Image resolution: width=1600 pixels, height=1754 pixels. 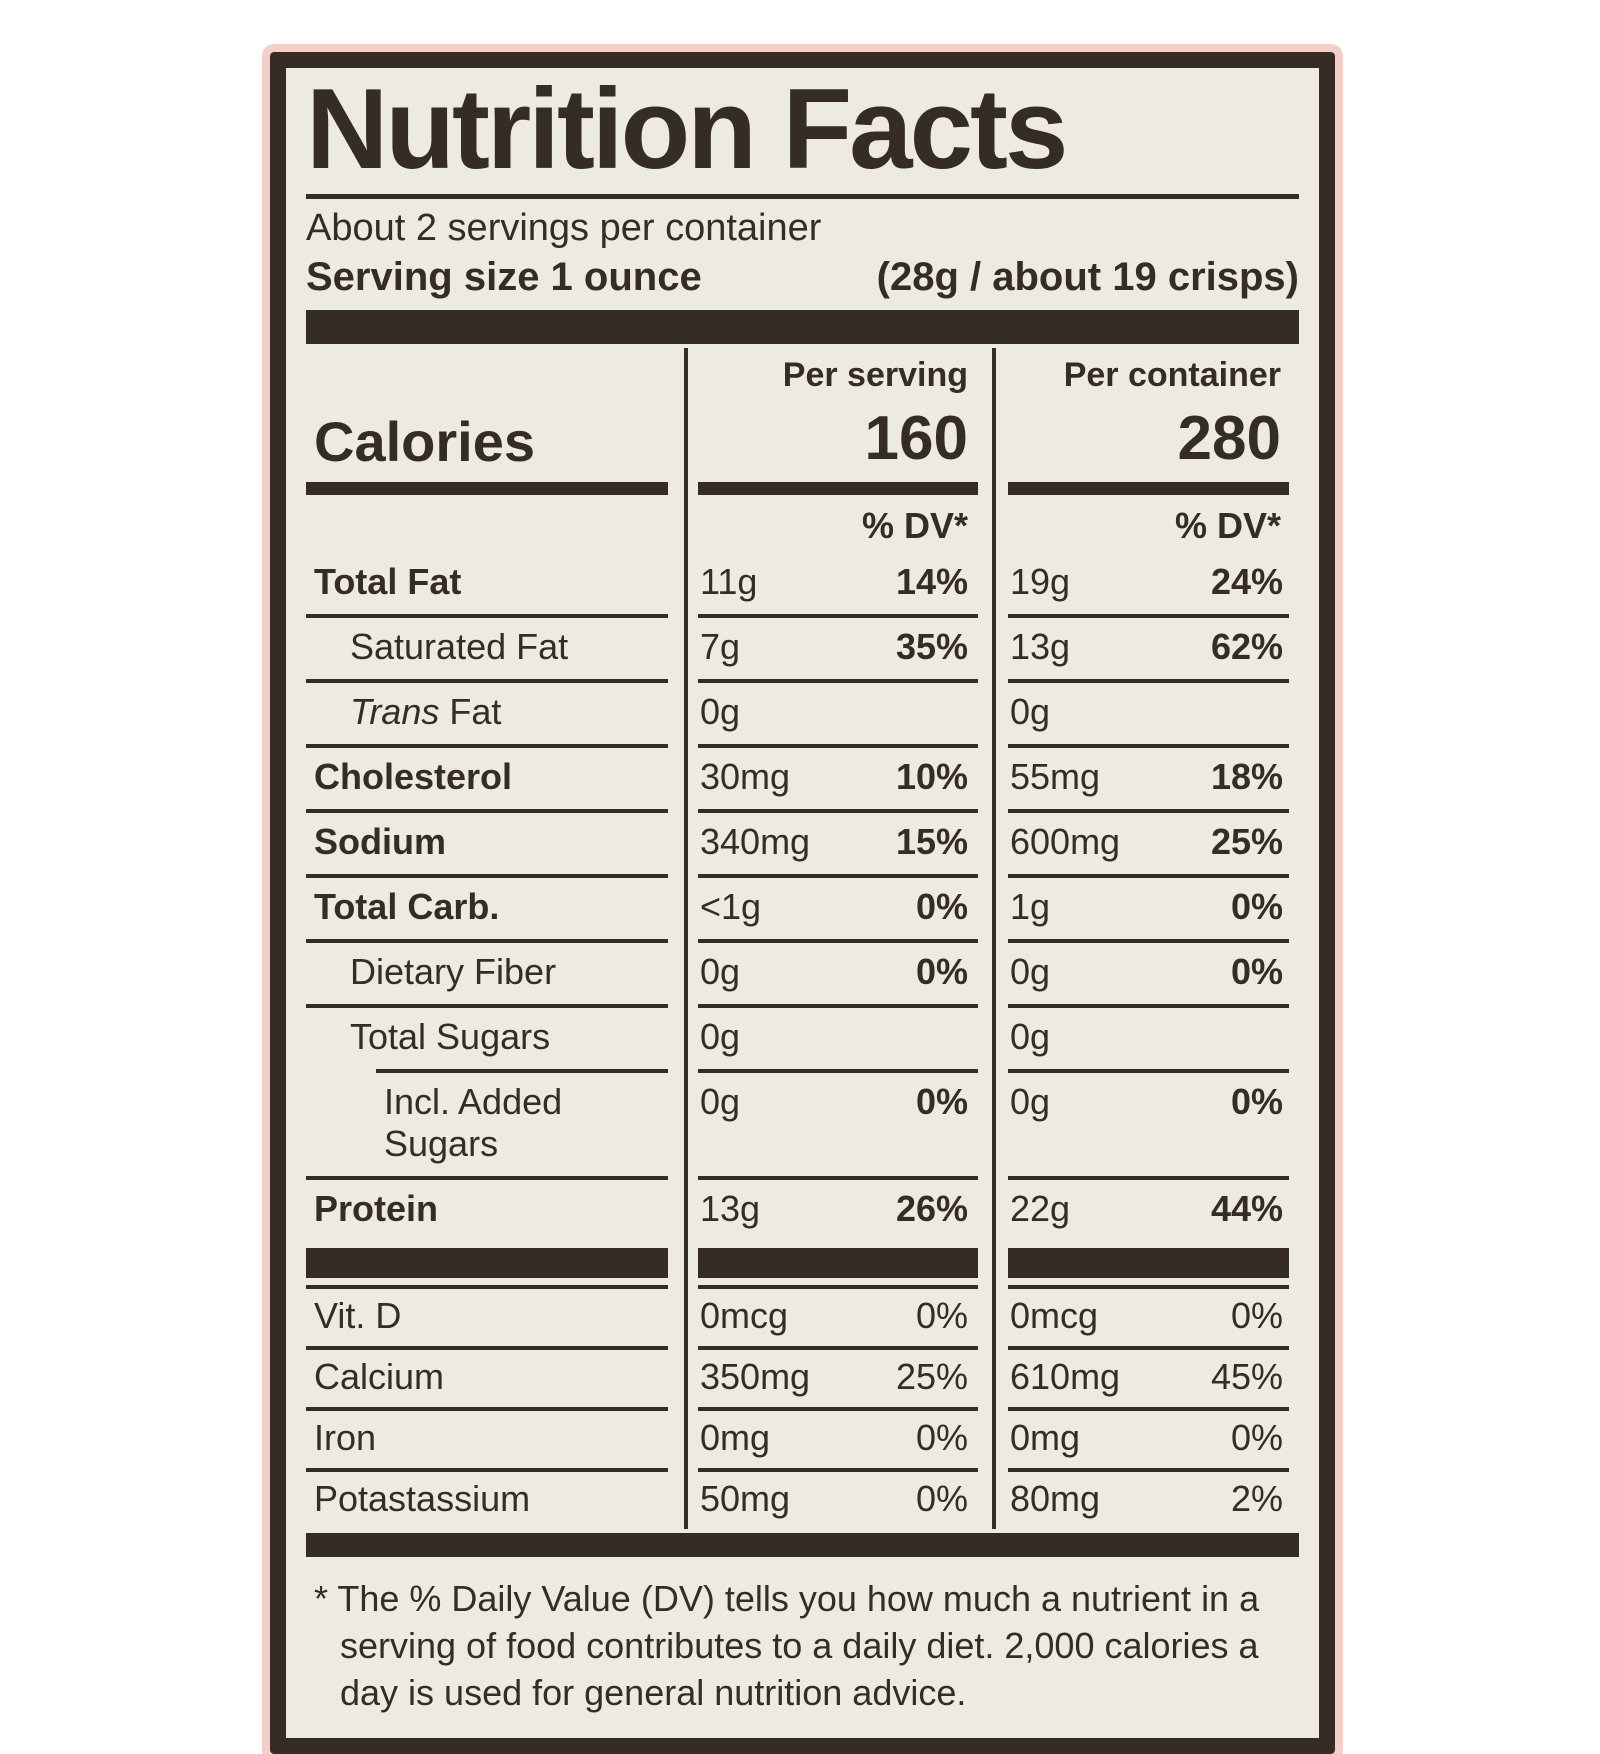 What do you see at coordinates (1172, 374) in the screenshot?
I see `per-container-header: Per container` at bounding box center [1172, 374].